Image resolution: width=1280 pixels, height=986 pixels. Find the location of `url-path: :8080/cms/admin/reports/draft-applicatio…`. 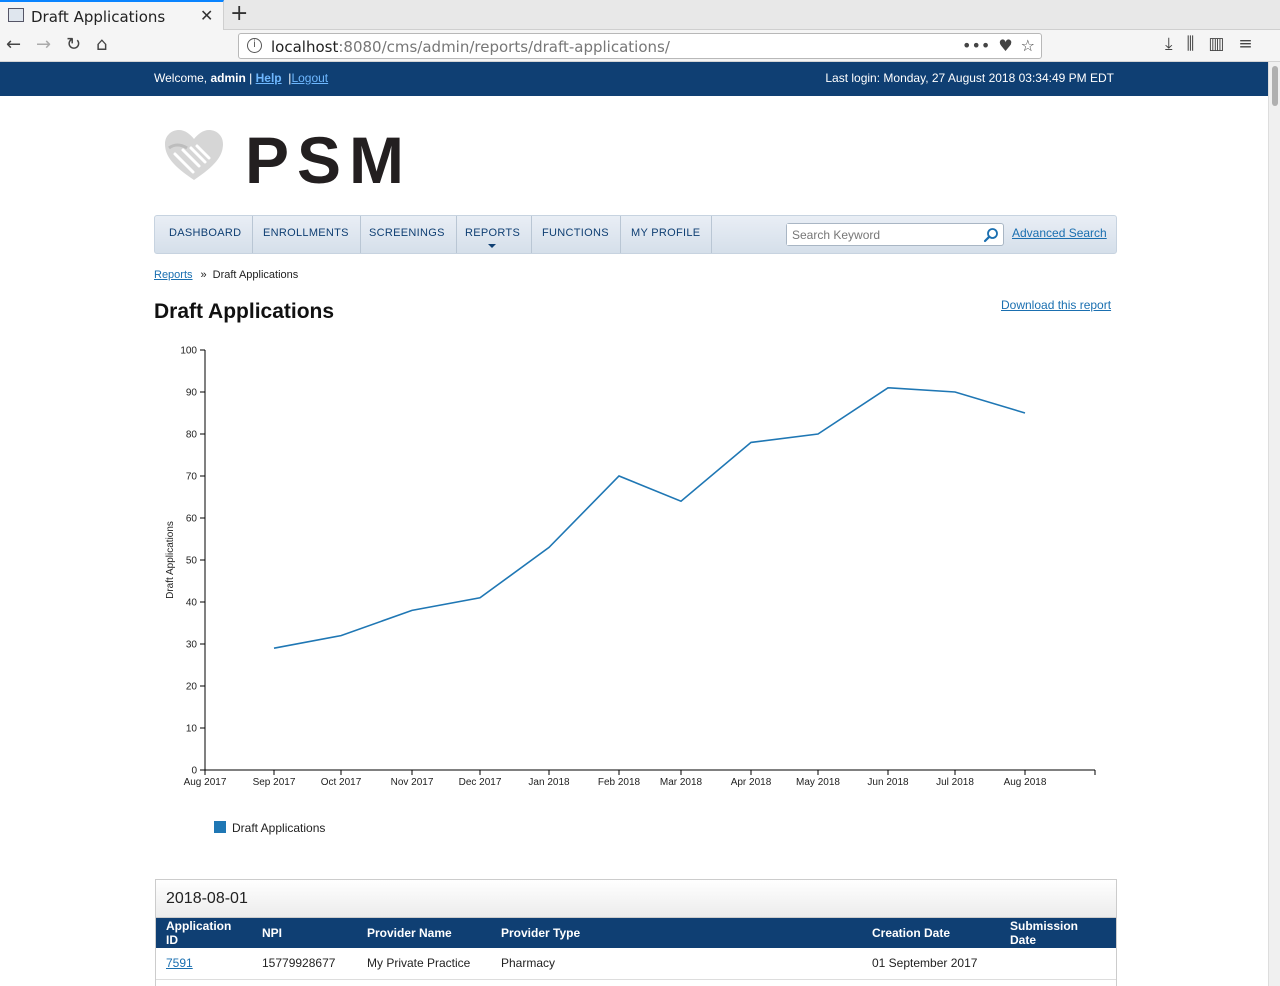

url-path: :8080/cms/admin/reports/draft-applicatio… is located at coordinates (504, 47).